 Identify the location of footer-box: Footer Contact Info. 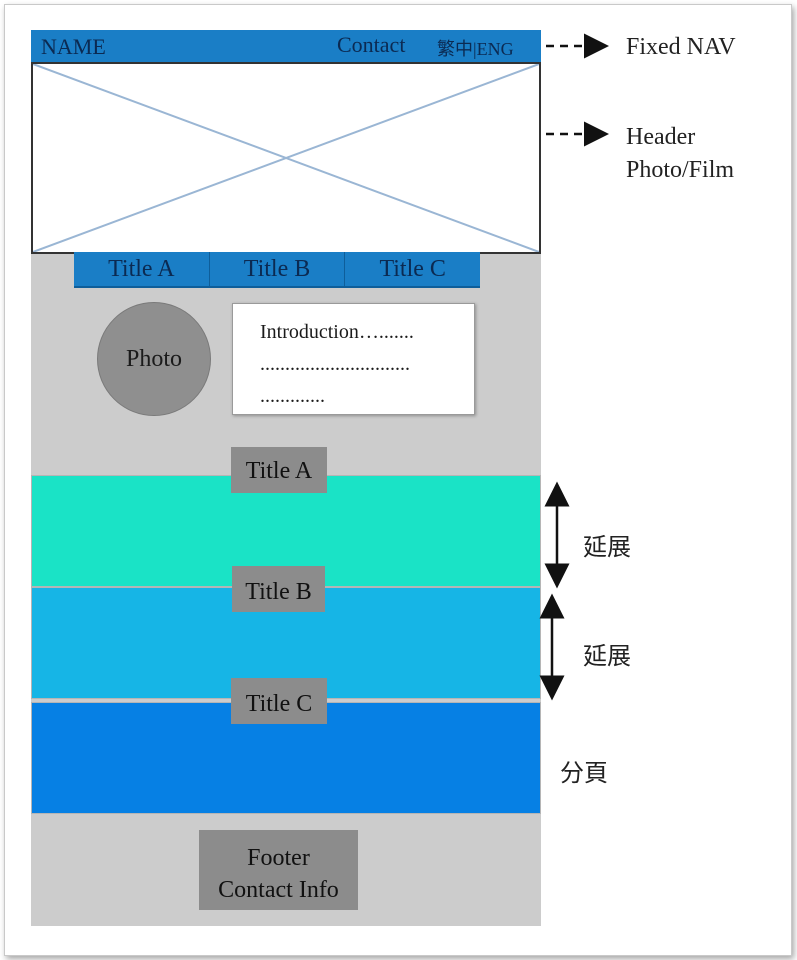
(278, 870).